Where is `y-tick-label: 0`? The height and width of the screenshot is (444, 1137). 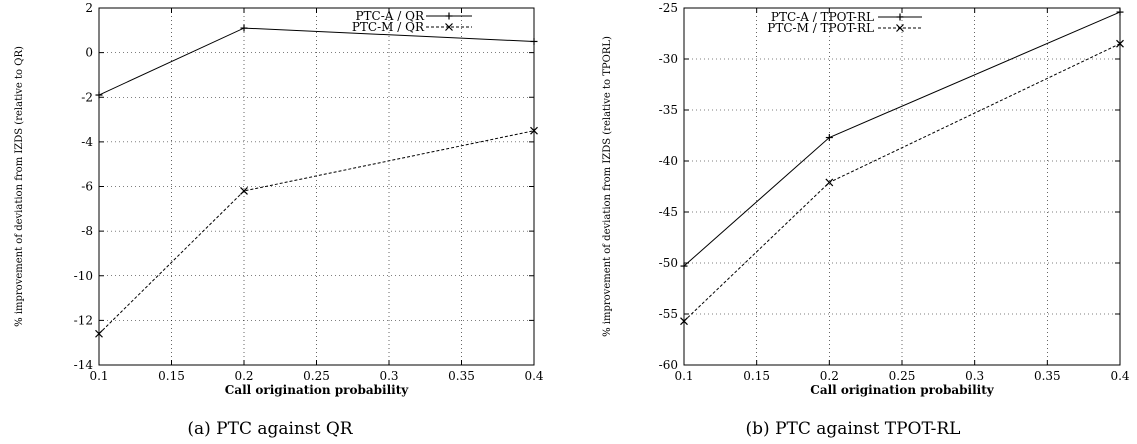 y-tick-label: 0 is located at coordinates (89, 53).